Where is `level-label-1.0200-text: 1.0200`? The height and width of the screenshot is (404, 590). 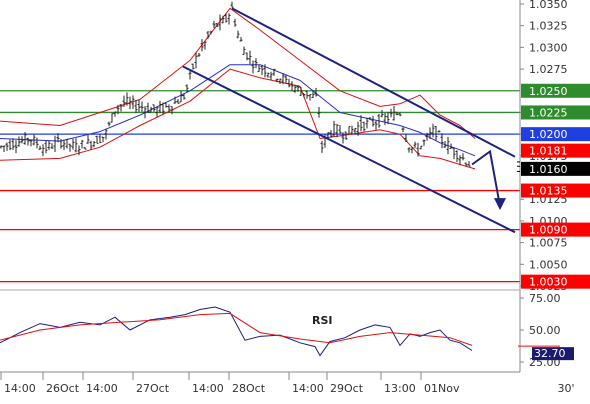
level-label-1.0200-text: 1.0200 is located at coordinates (548, 134).